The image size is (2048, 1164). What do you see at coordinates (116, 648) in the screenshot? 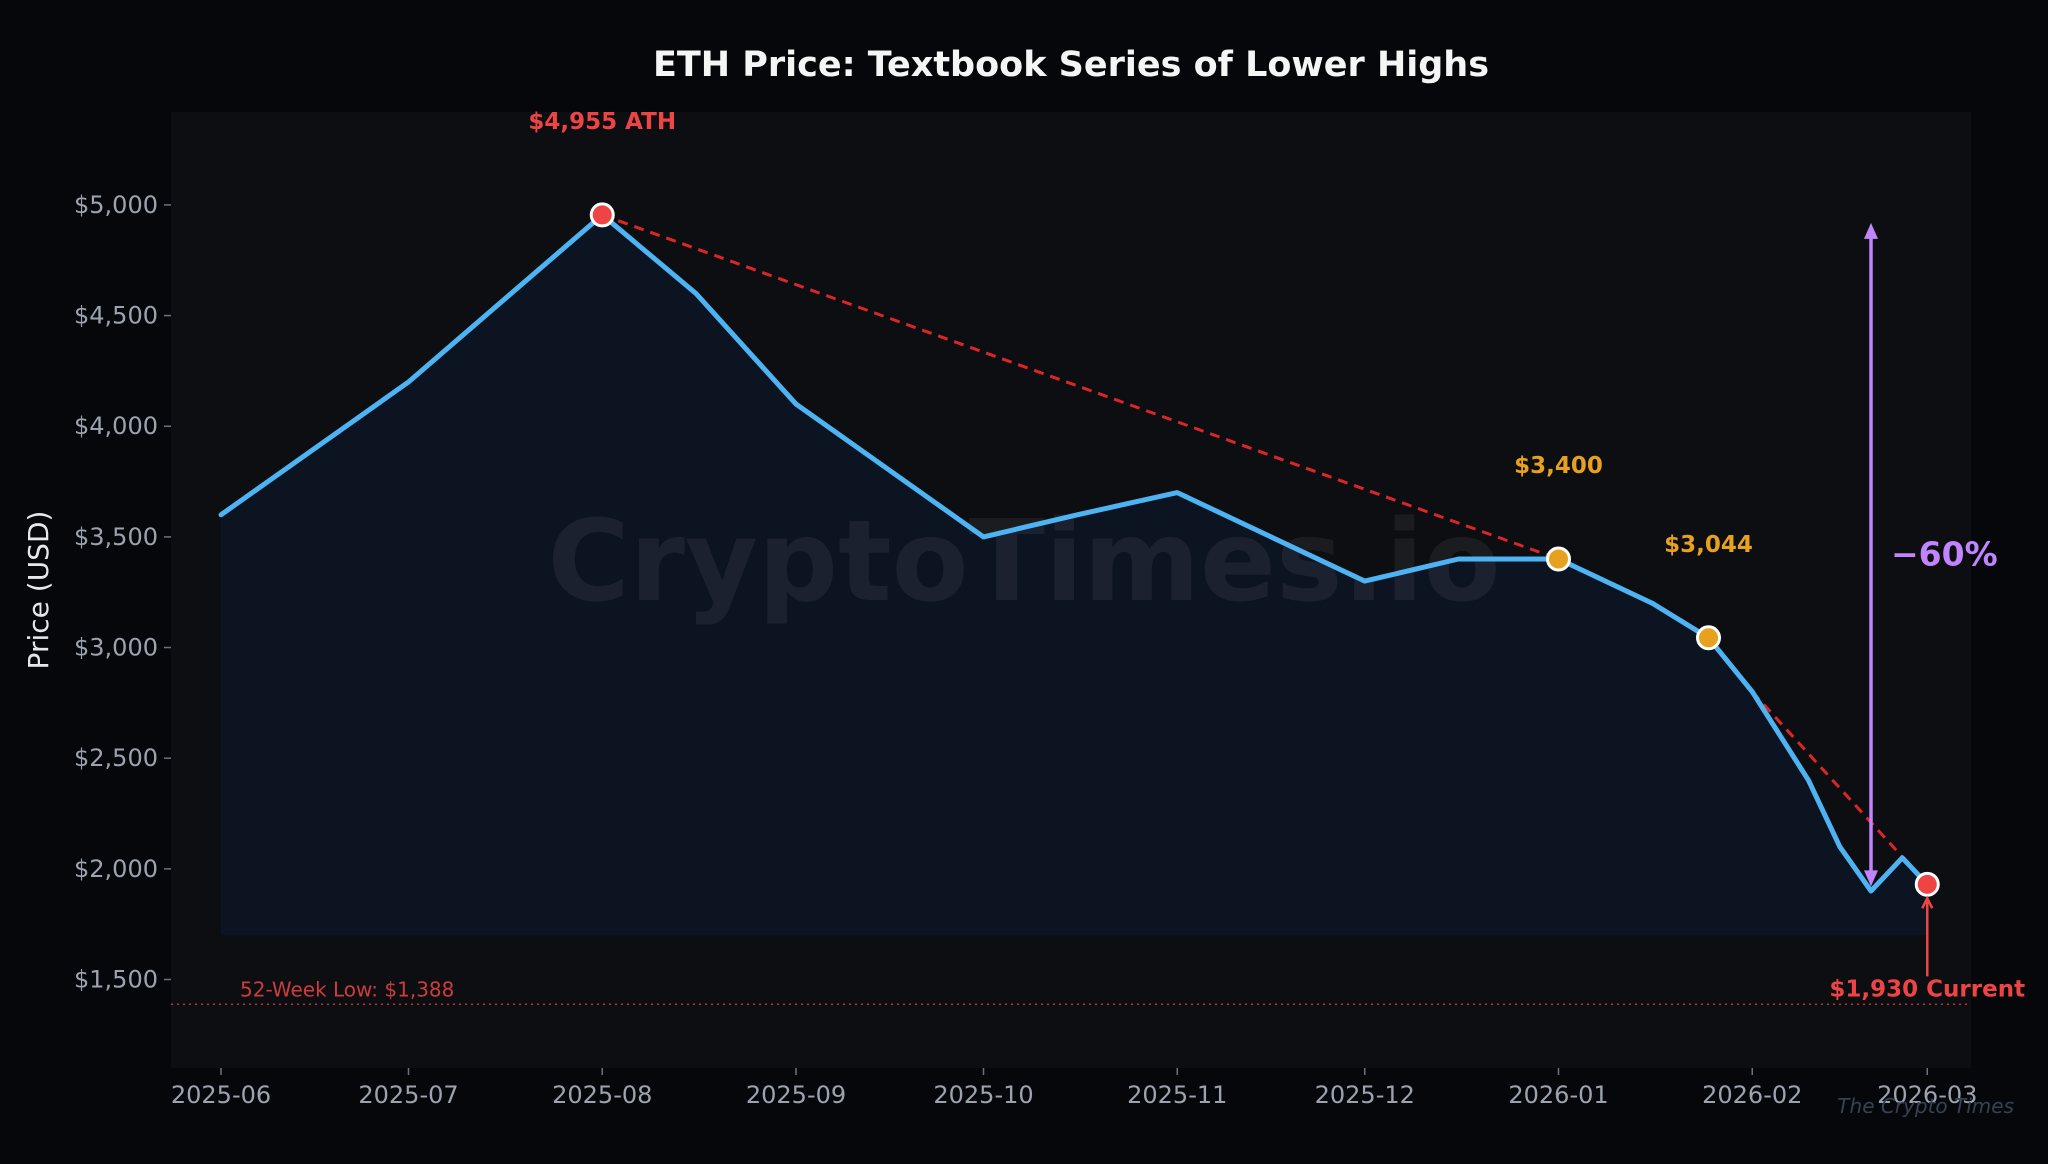
I see `y-tick-label: $3,000` at bounding box center [116, 648].